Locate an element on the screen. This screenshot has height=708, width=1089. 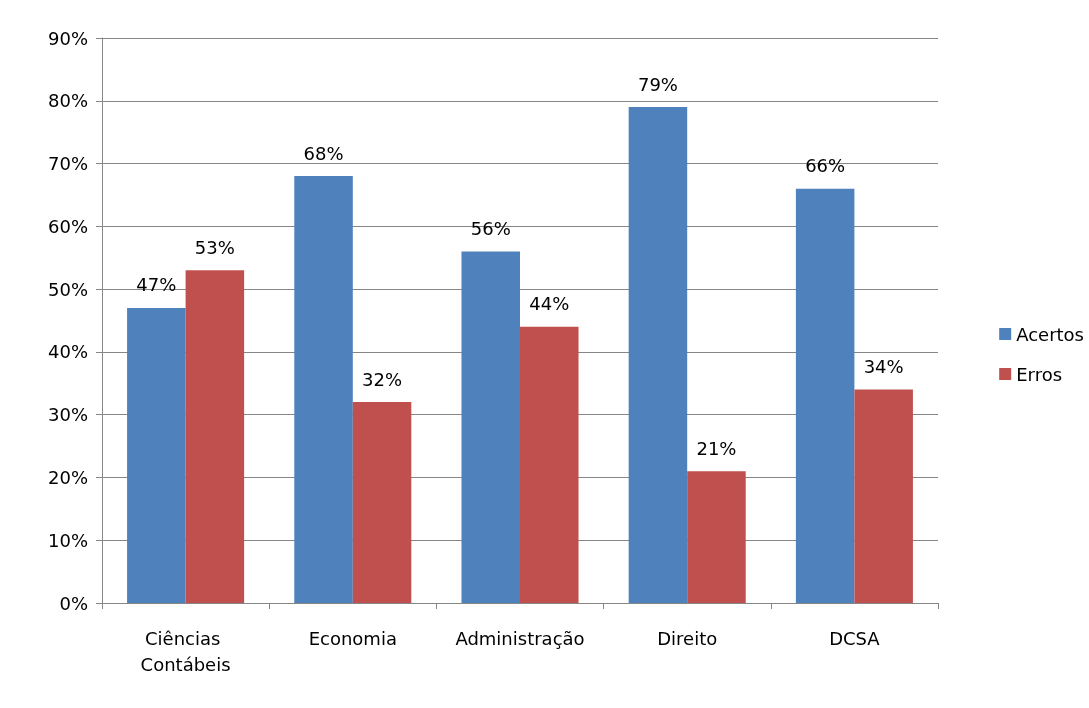
data-label: 56% is located at coordinates (490, 228).